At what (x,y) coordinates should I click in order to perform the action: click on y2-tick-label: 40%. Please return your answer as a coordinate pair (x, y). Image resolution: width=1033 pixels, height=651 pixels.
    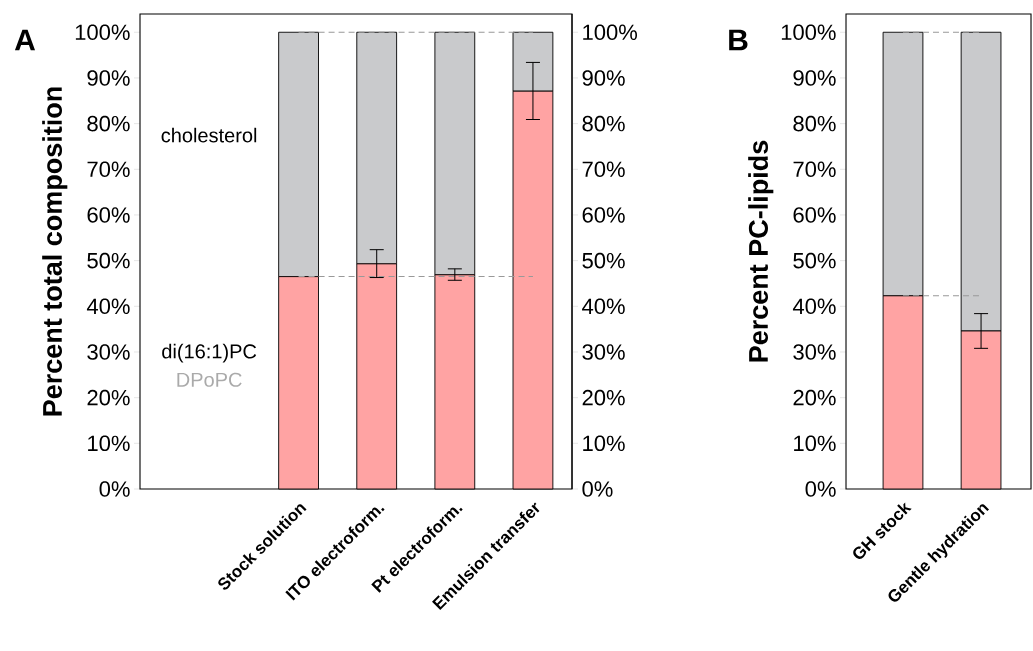
    Looking at the image, I should click on (603, 306).